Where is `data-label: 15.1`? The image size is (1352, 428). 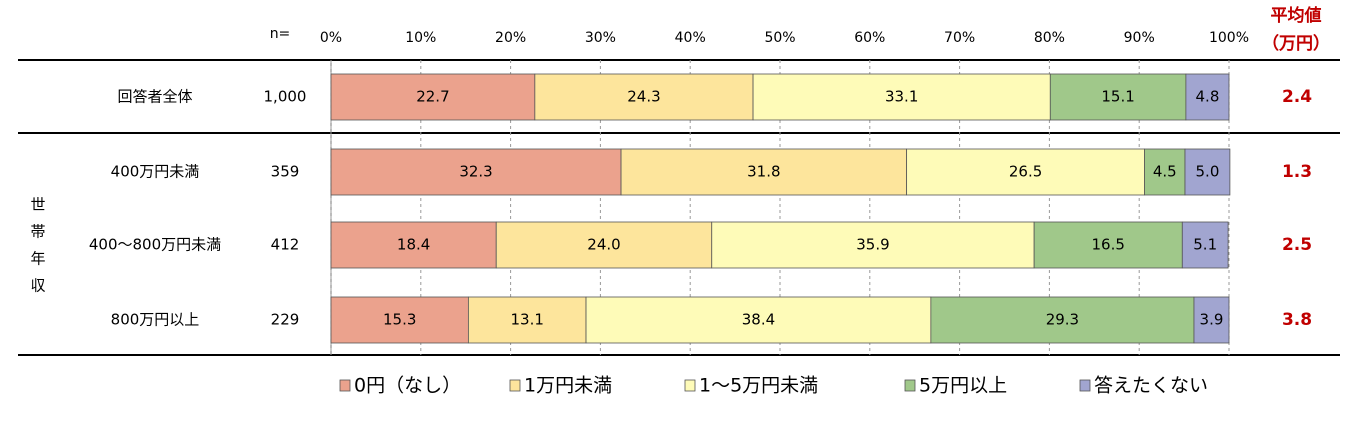
data-label: 15.1 is located at coordinates (1117, 97).